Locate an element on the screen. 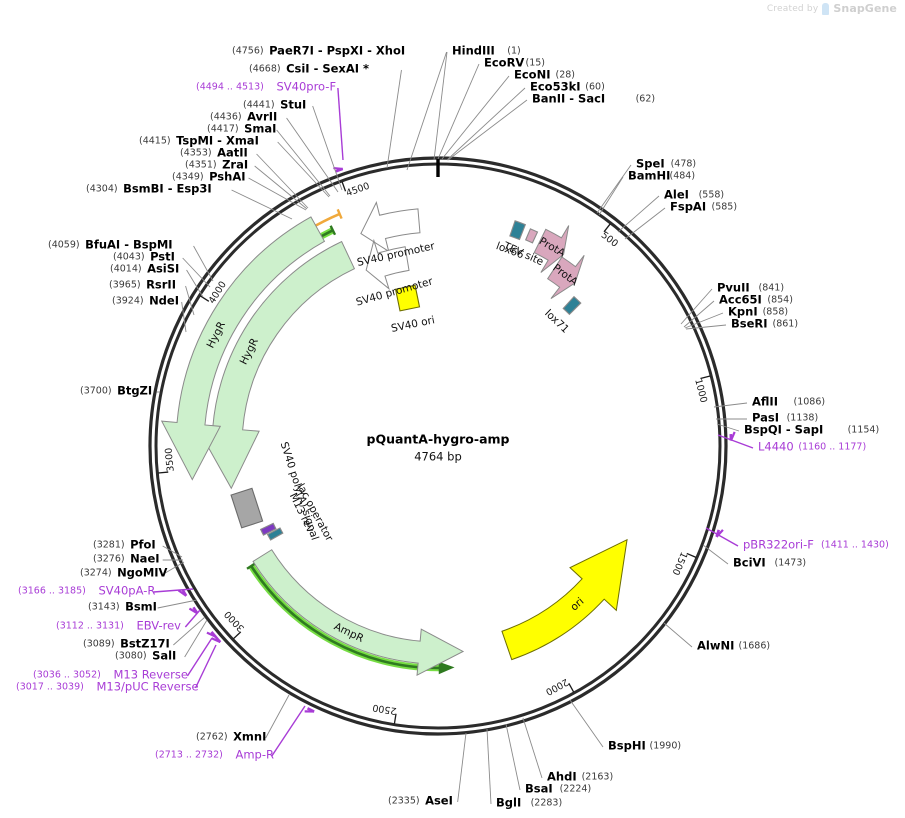  primer-label-m13-reverse: (3036 .. 3052) M13 Reverse is located at coordinates (110, 675).